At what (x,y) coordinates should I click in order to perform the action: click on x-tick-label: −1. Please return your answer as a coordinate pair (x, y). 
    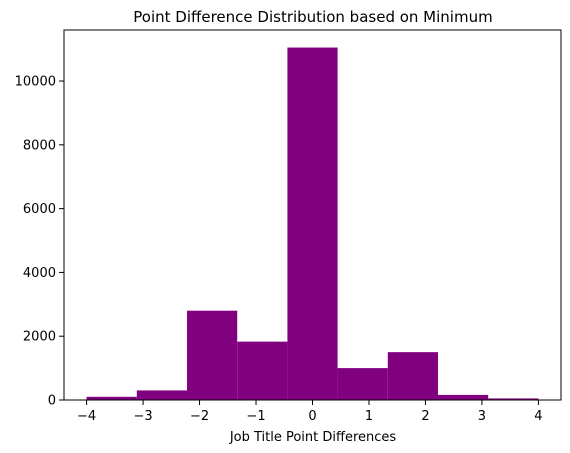
    Looking at the image, I should click on (255, 416).